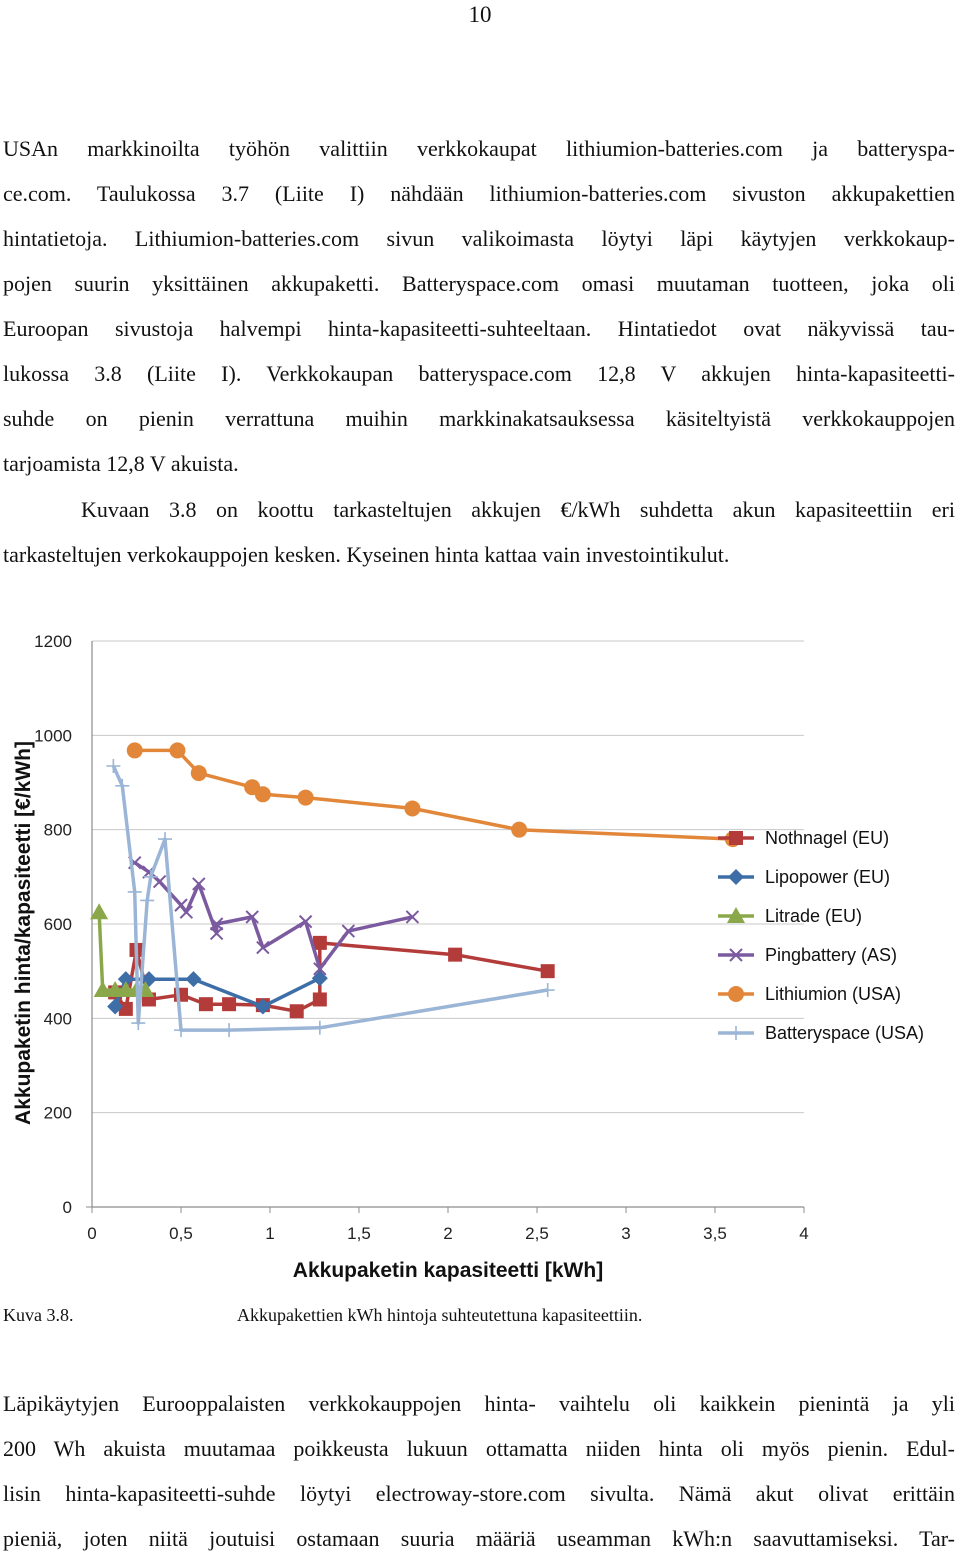 This screenshot has height=1561, width=960. Describe the element at coordinates (803, 1233) in the screenshot. I see `x-tick-label: 4` at that location.